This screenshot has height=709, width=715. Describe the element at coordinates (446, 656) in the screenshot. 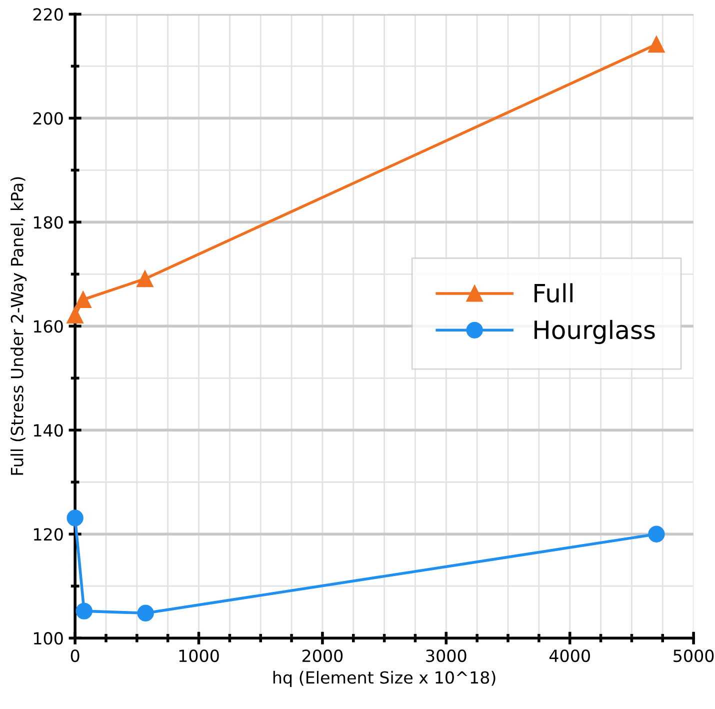

I see `x-tick-label: 3000` at that location.